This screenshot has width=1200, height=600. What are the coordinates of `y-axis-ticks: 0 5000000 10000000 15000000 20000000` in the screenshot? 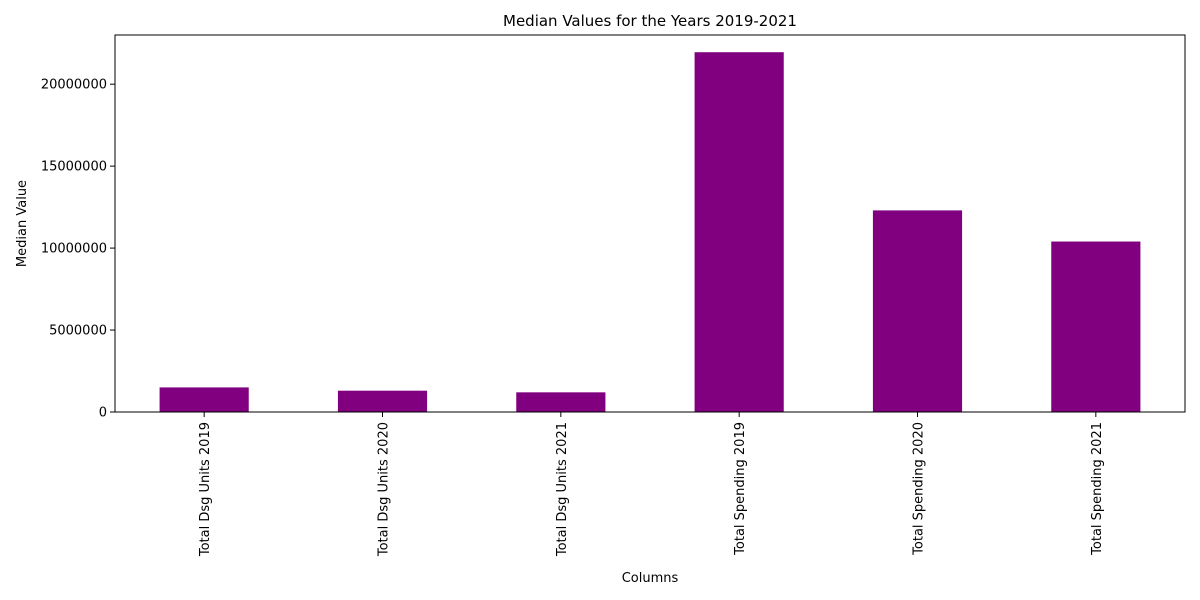 It's located at (78, 249).